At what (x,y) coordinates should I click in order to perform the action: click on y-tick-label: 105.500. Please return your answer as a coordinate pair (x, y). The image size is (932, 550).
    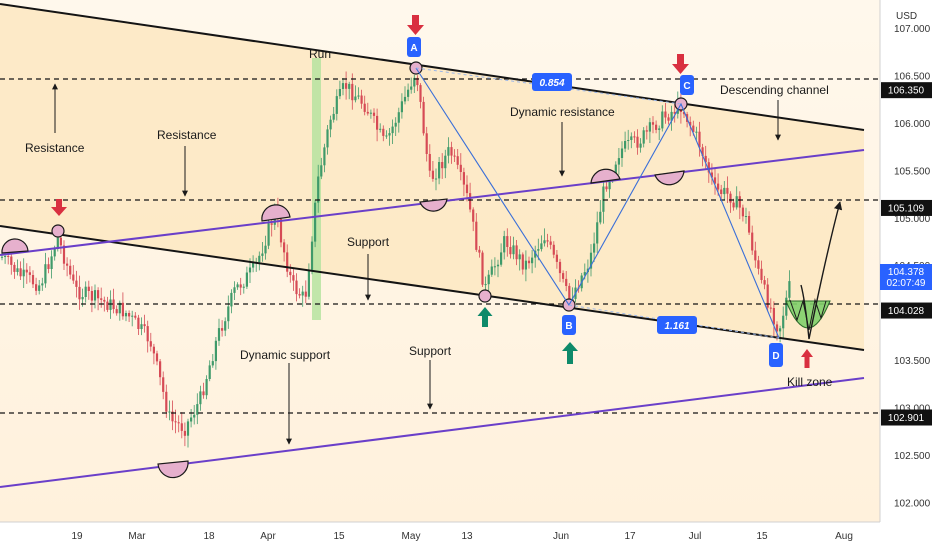
    Looking at the image, I should click on (912, 171).